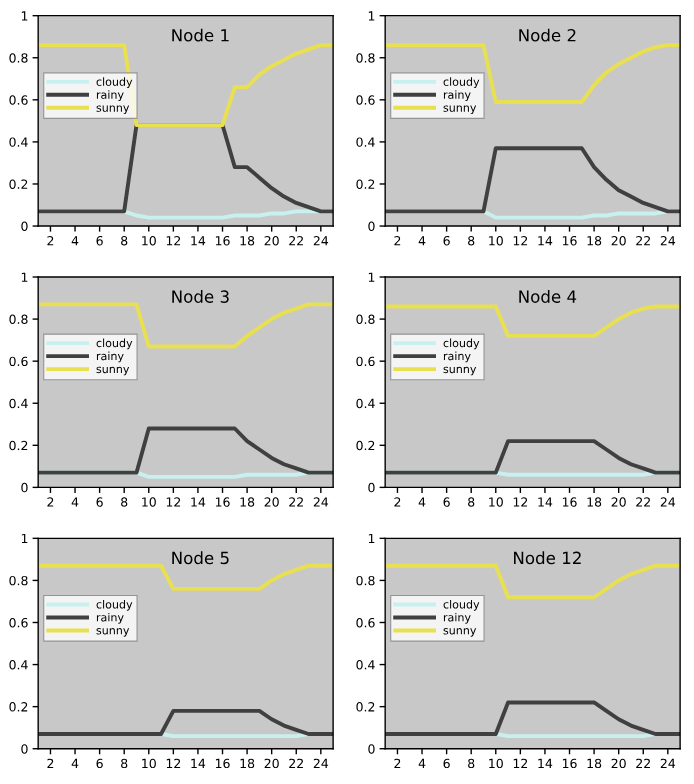 The height and width of the screenshot is (784, 694). Describe the element at coordinates (200, 35) in the screenshot. I see `text: Node 1` at that location.